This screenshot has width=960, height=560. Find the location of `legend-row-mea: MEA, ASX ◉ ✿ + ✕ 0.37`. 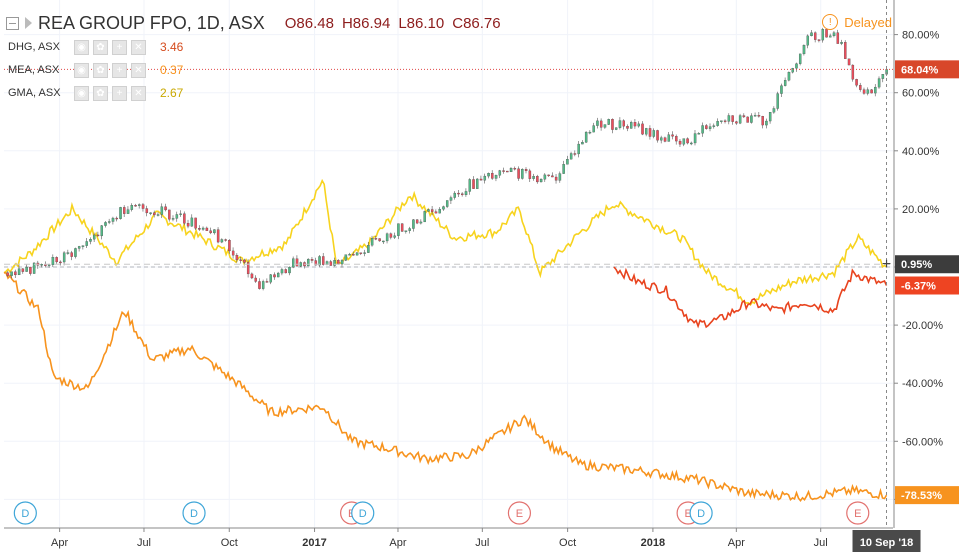

legend-row-mea: MEA, ASX ◉ ✿ + ✕ 0.37 is located at coordinates (96, 70).